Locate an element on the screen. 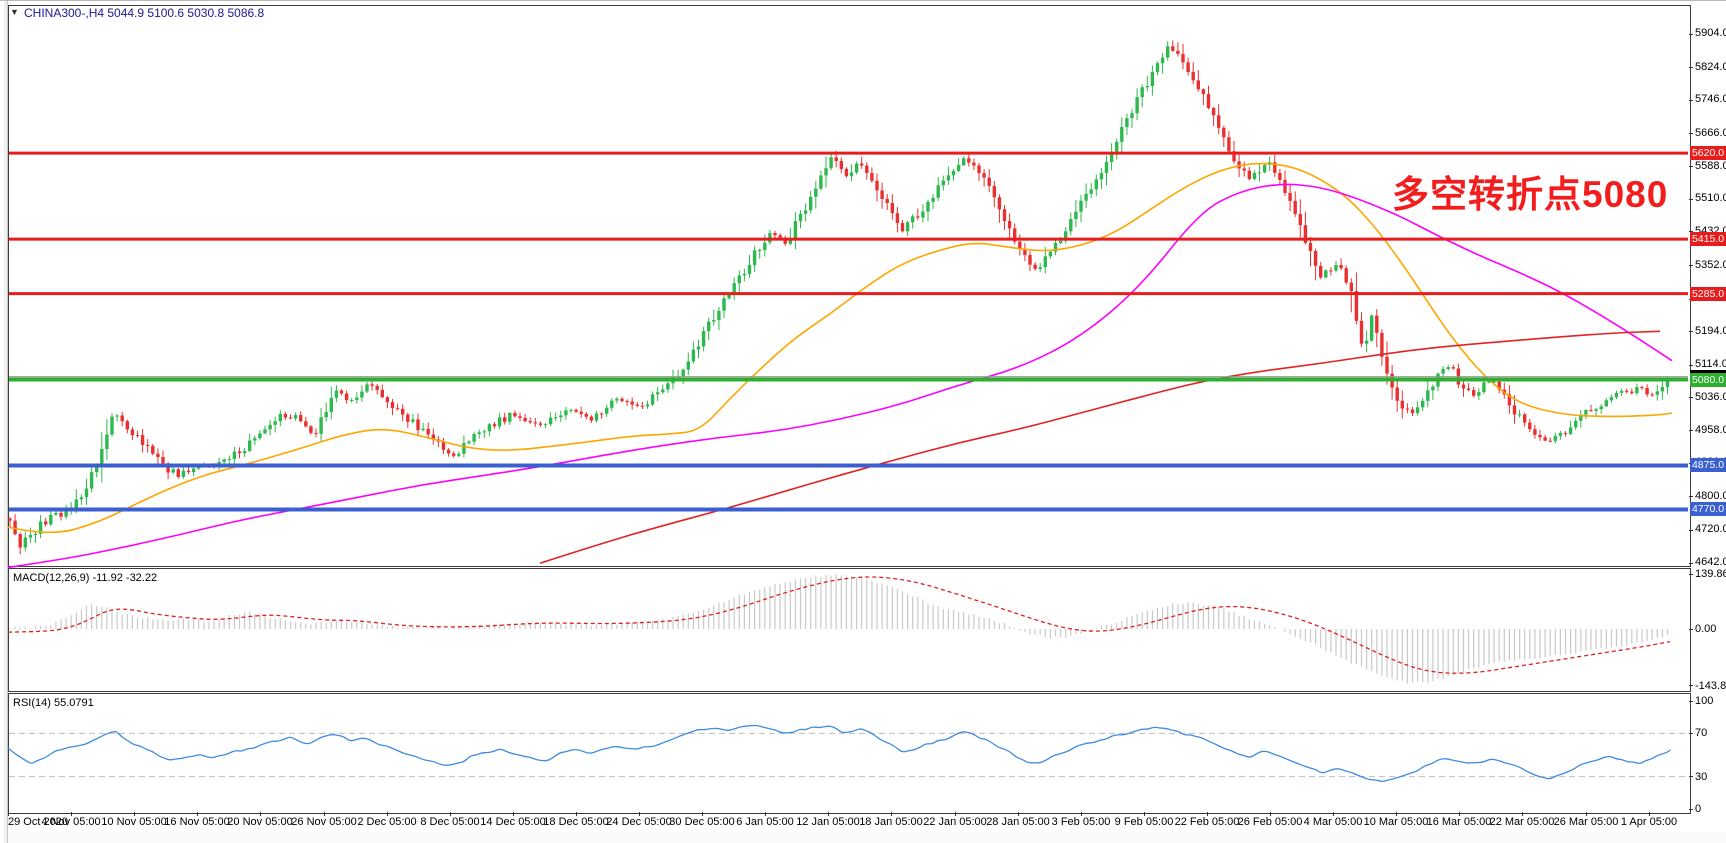 Image resolution: width=1726 pixels, height=843 pixels. price-tick-label: 4642.0 is located at coordinates (1710, 562).